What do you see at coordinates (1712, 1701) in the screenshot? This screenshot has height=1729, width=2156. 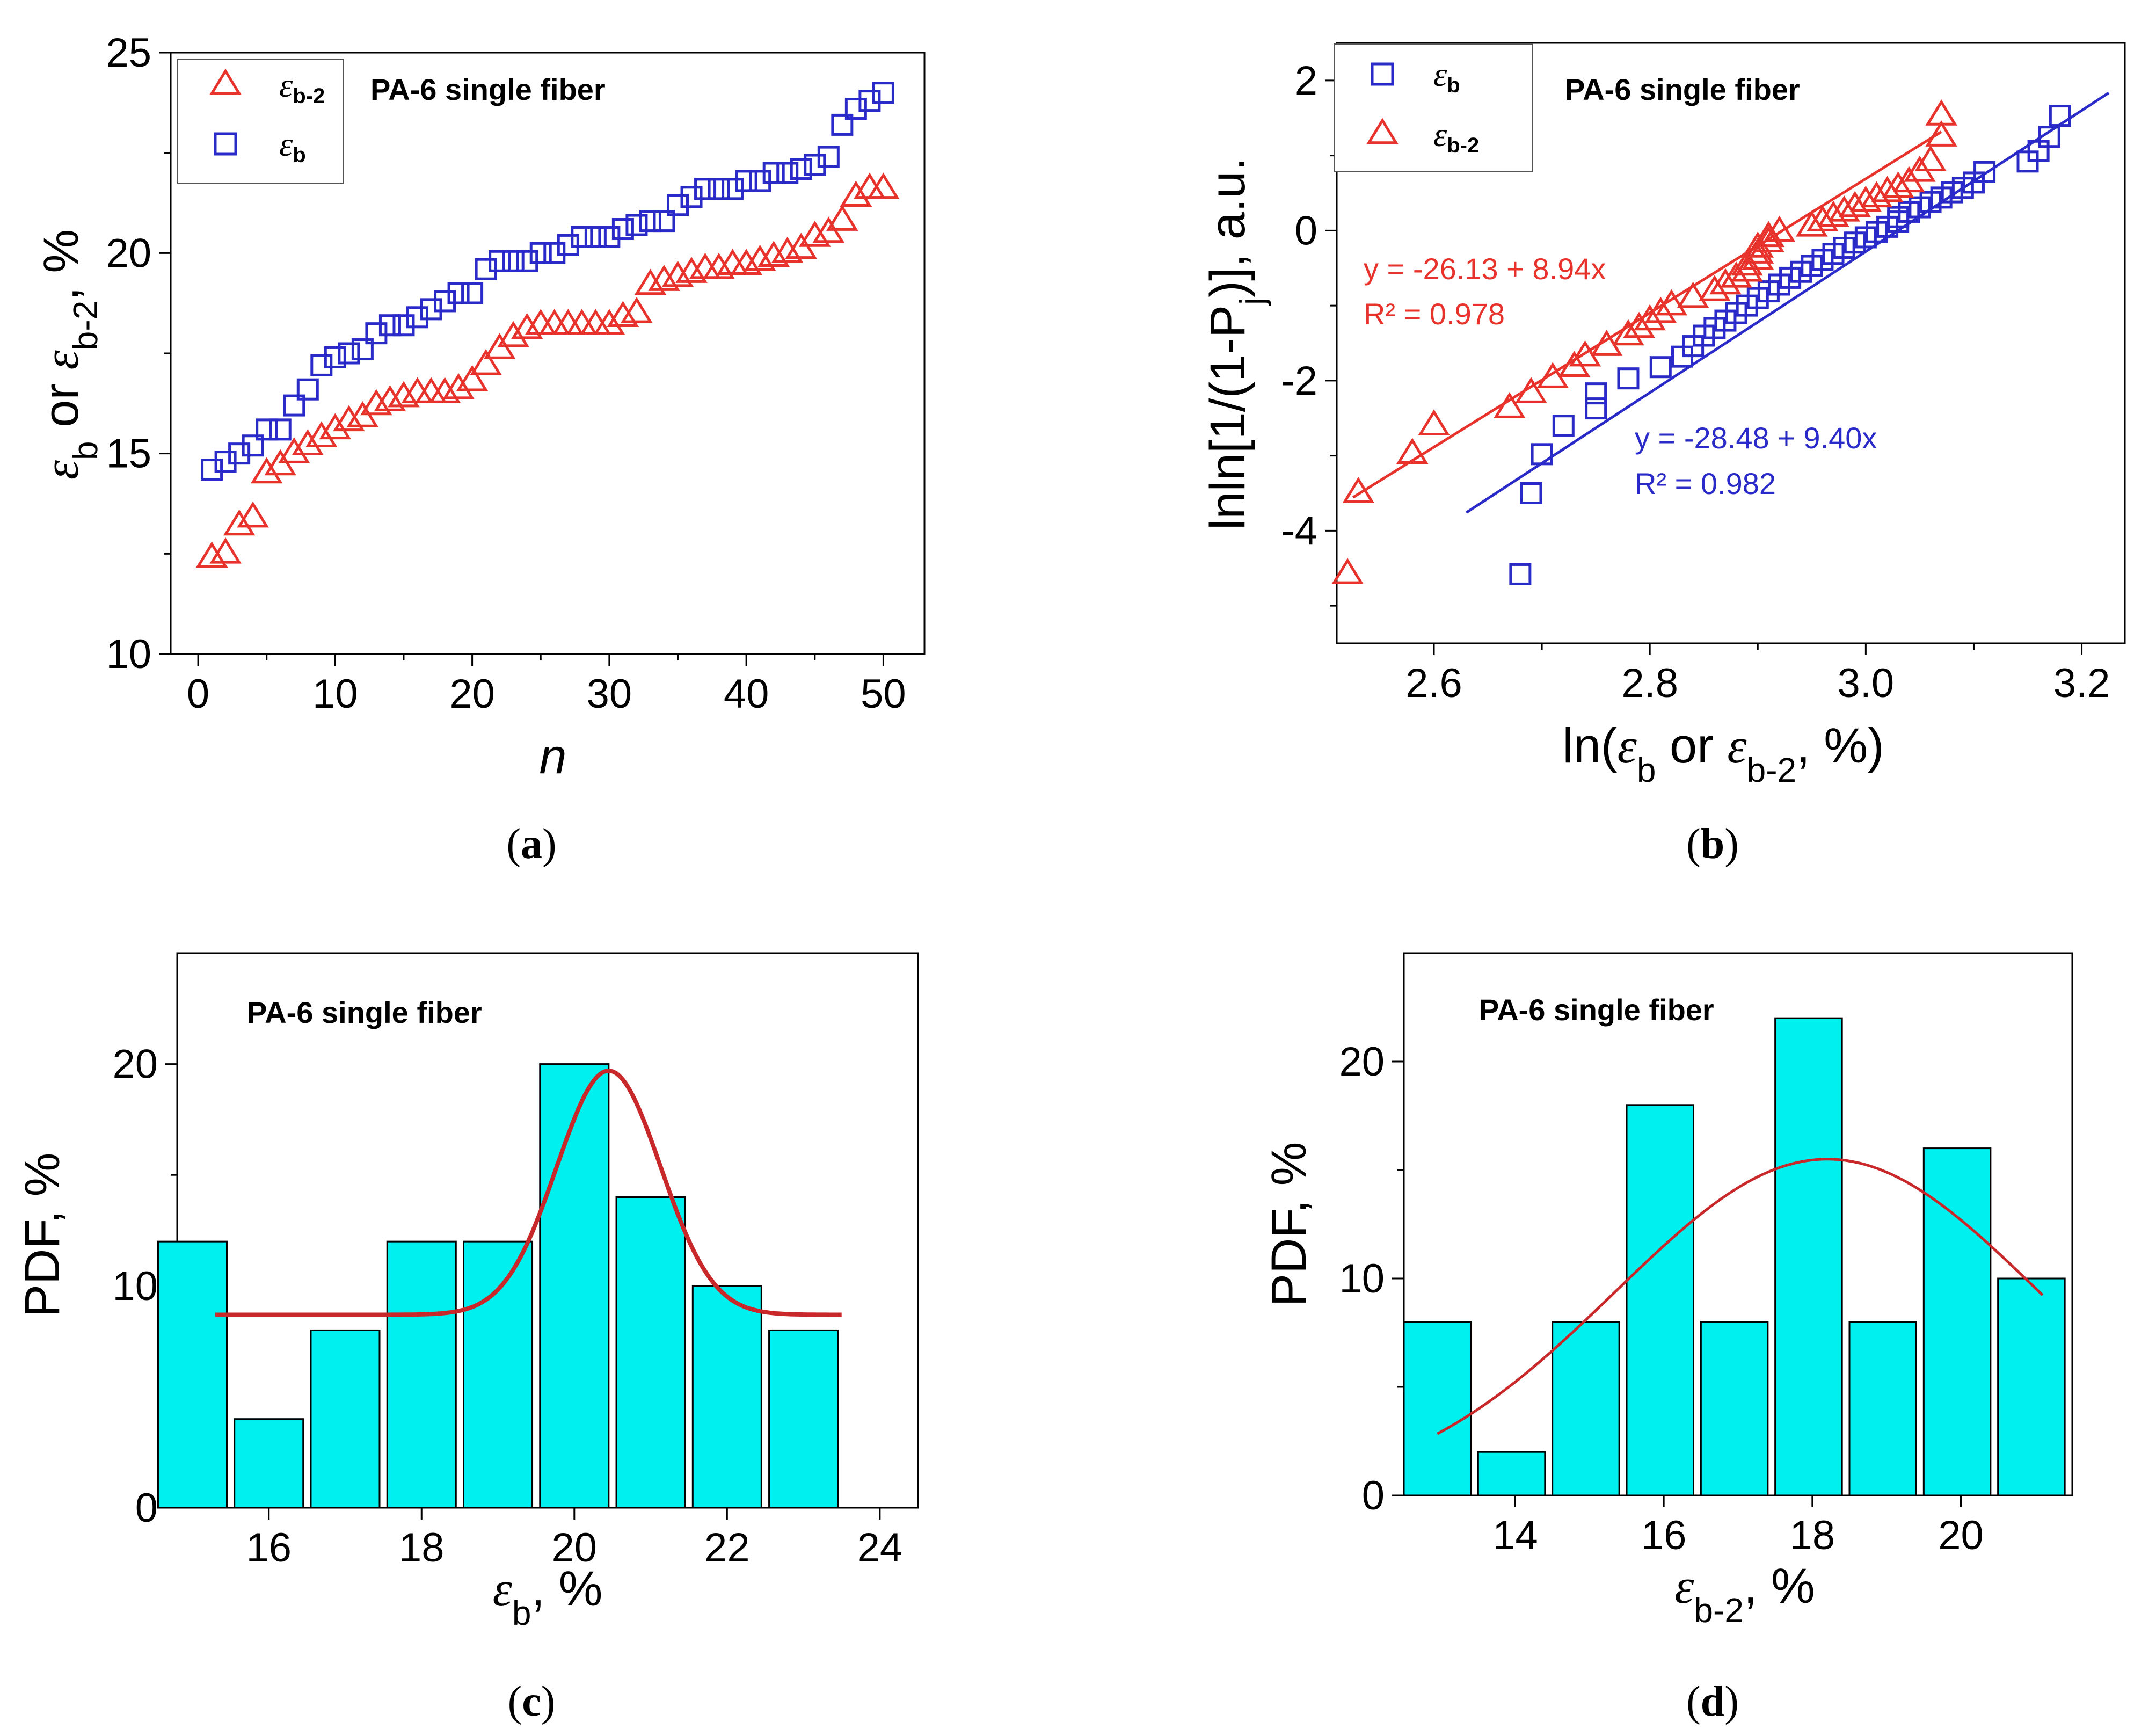 I see `caption-d: (d)` at bounding box center [1712, 1701].